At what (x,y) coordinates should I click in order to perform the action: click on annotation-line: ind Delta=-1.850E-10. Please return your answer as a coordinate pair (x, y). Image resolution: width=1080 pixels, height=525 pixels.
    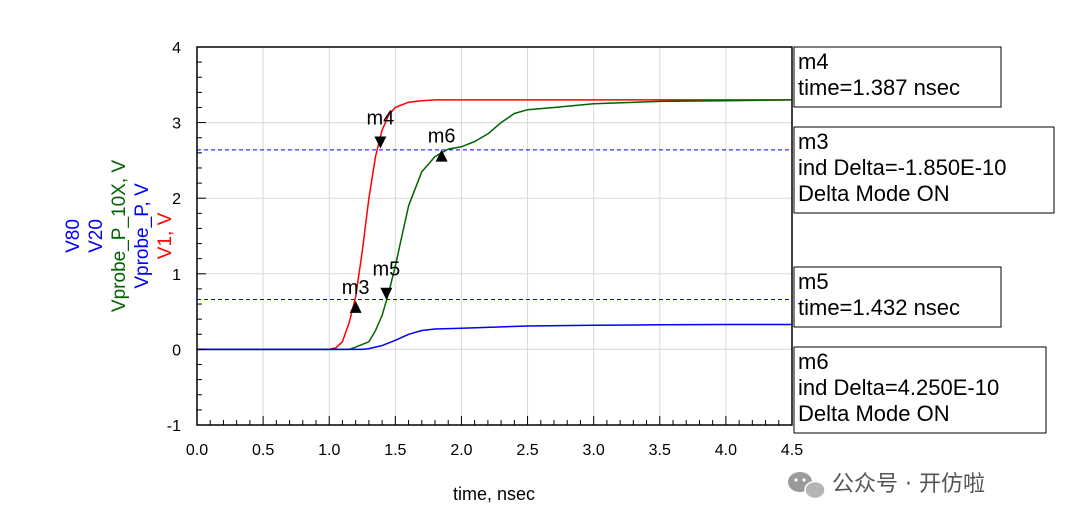
    Looking at the image, I should click on (902, 167).